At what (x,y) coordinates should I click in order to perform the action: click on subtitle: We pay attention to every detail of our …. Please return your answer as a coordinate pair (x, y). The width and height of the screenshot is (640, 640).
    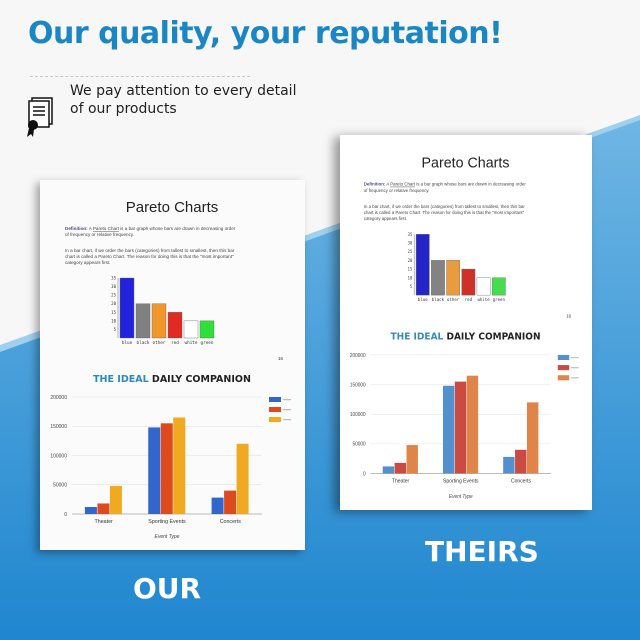
    Looking at the image, I should click on (183, 100).